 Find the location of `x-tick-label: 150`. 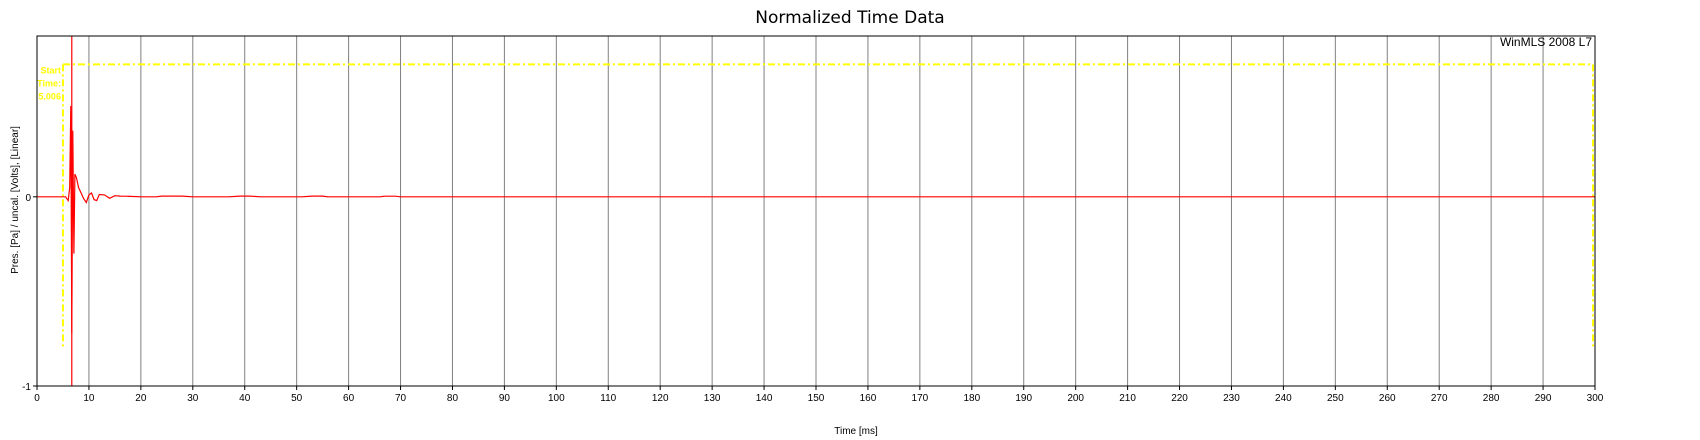

x-tick-label: 150 is located at coordinates (816, 398).